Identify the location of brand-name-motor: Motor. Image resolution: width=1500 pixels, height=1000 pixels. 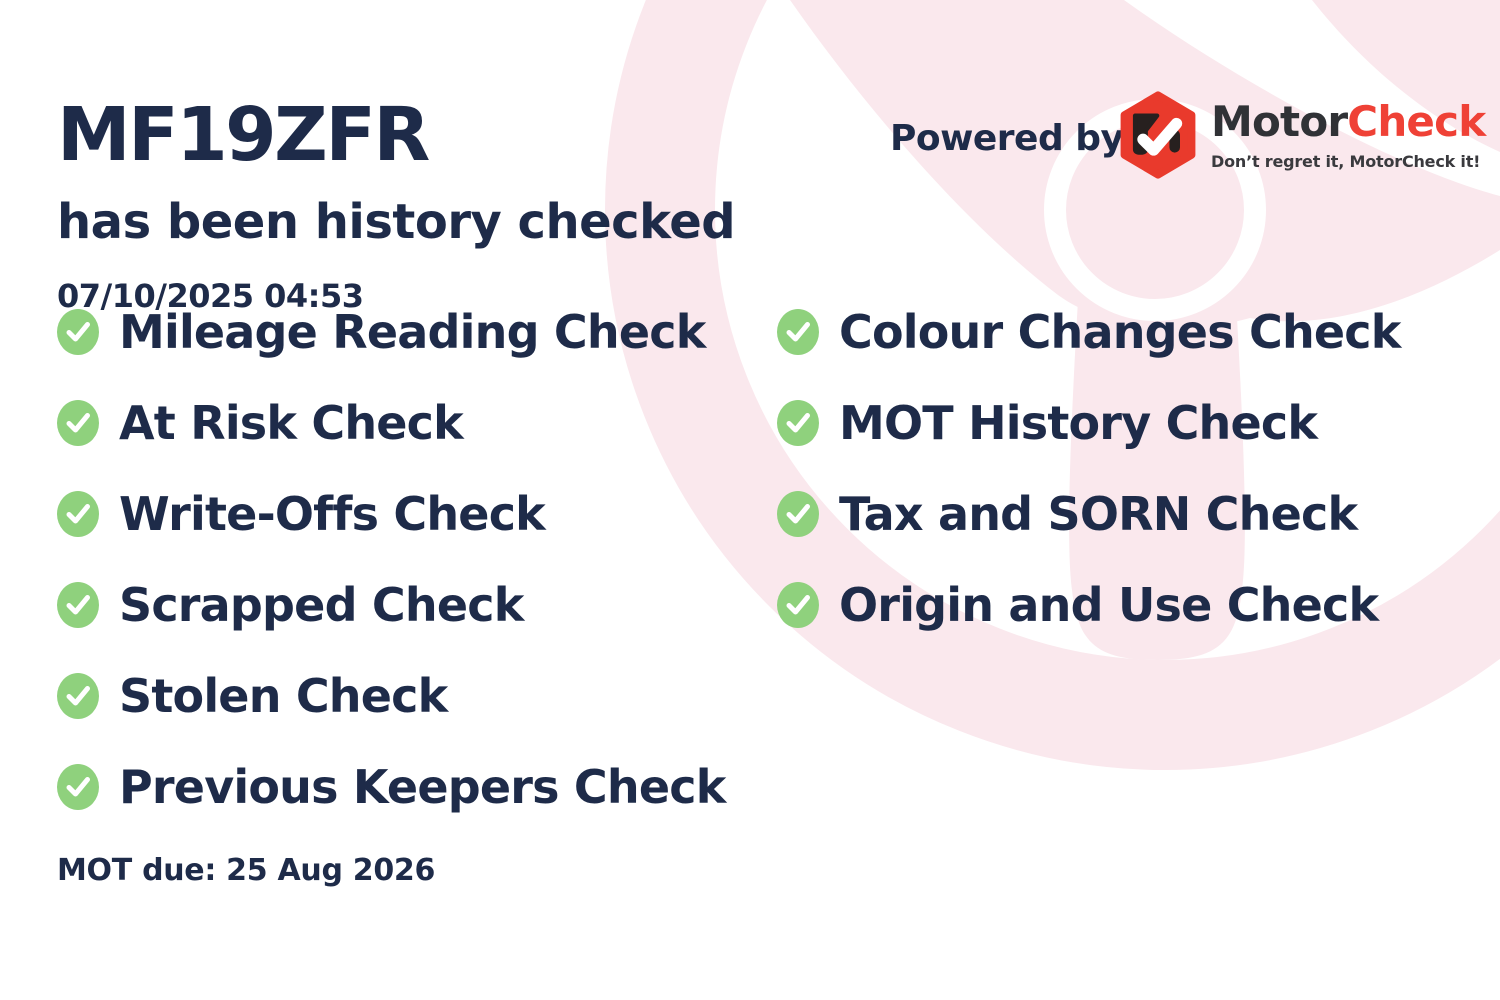
(1279, 121).